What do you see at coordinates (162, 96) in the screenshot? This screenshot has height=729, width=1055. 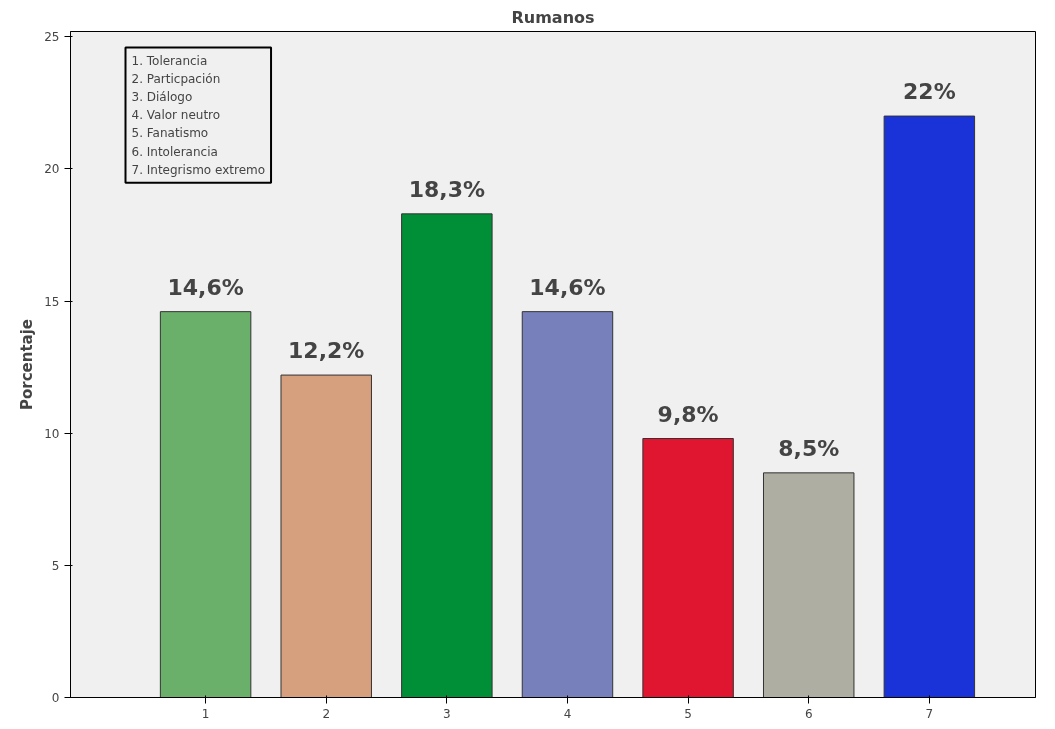 I see `annotation: 3. Diálogo` at bounding box center [162, 96].